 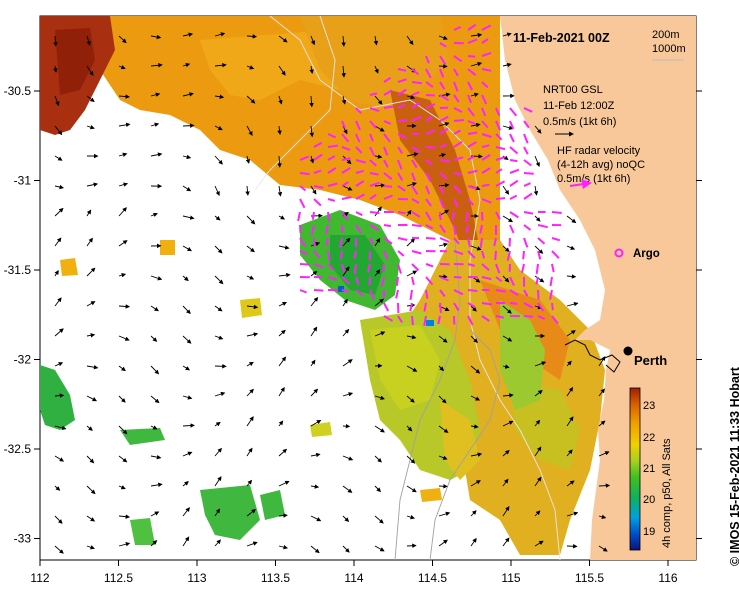 What do you see at coordinates (39, 578) in the screenshot?
I see `x-tick-label: 112` at bounding box center [39, 578].